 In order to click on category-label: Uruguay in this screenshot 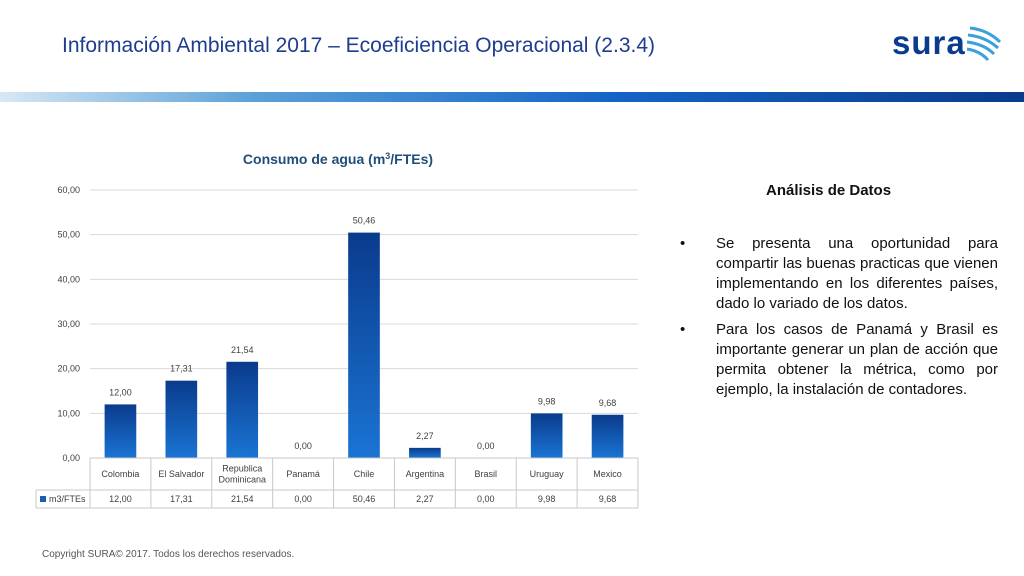, I will do `click(547, 474)`.